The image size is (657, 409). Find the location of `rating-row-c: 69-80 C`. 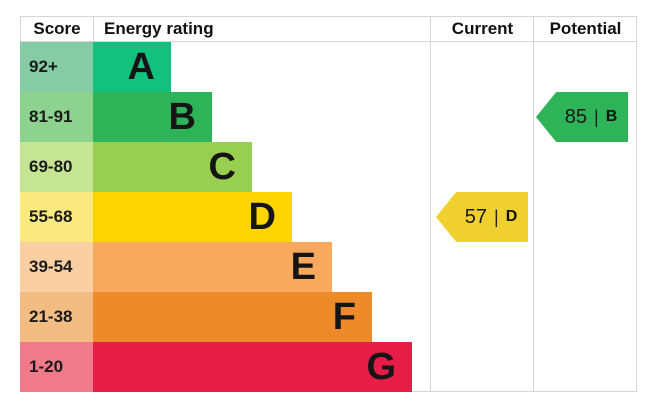

rating-row-c: 69-80 C is located at coordinates (328, 167).